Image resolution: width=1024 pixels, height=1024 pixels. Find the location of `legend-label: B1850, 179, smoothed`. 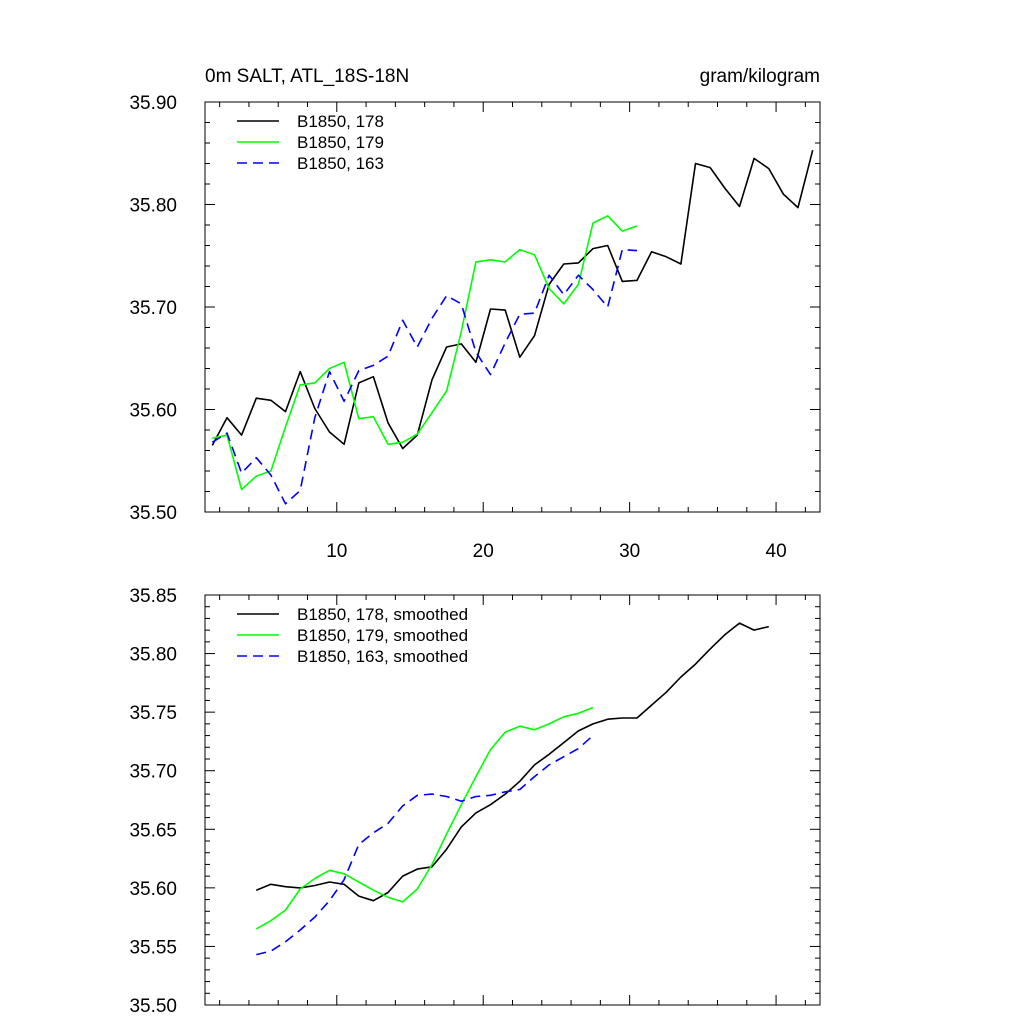

legend-label: B1850, 179, smoothed is located at coordinates (382, 635).